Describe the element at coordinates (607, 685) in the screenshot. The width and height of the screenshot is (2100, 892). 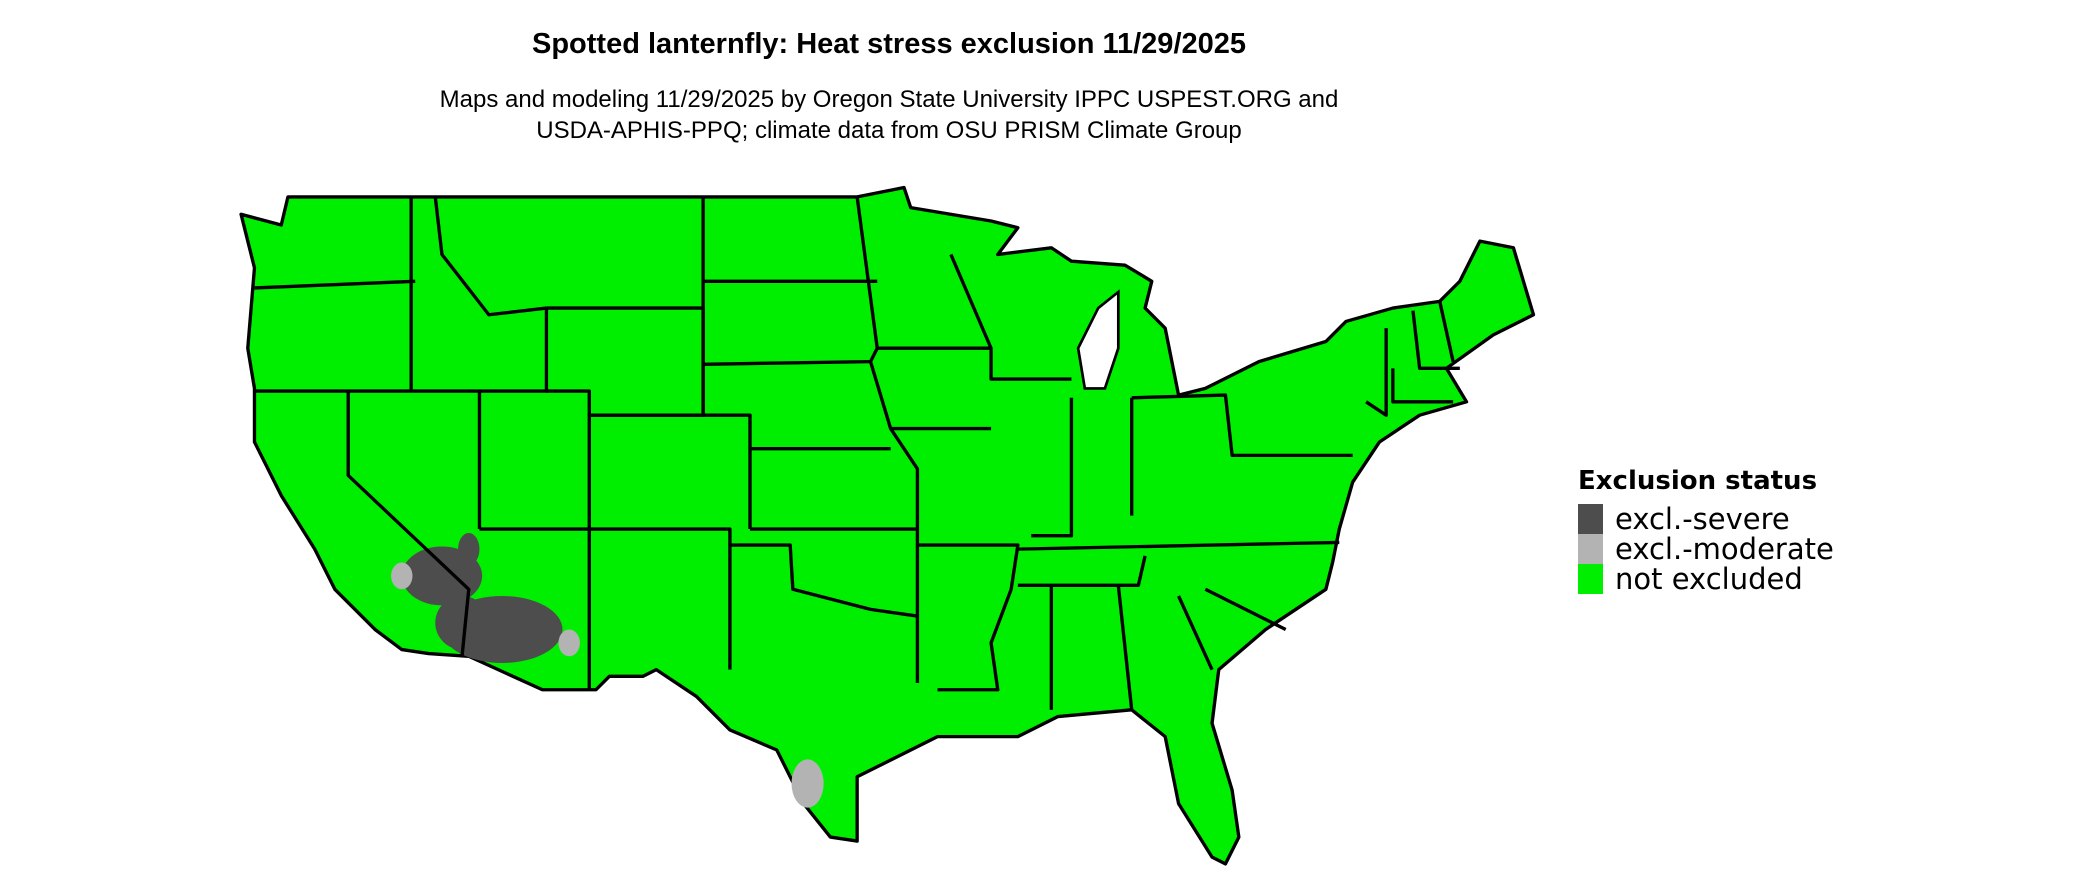
I see `excl-moderate-areas` at that location.